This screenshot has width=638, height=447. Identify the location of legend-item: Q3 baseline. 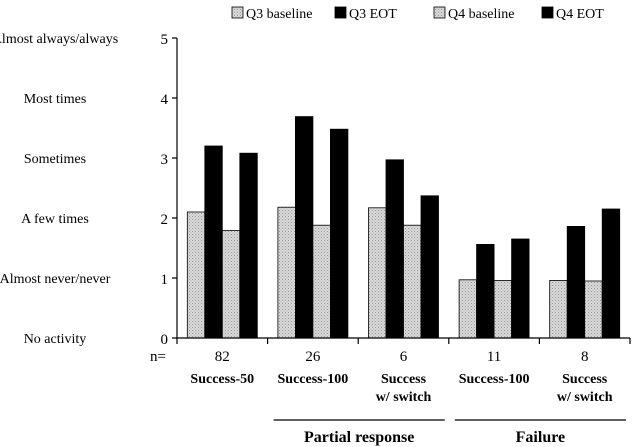
(271, 14).